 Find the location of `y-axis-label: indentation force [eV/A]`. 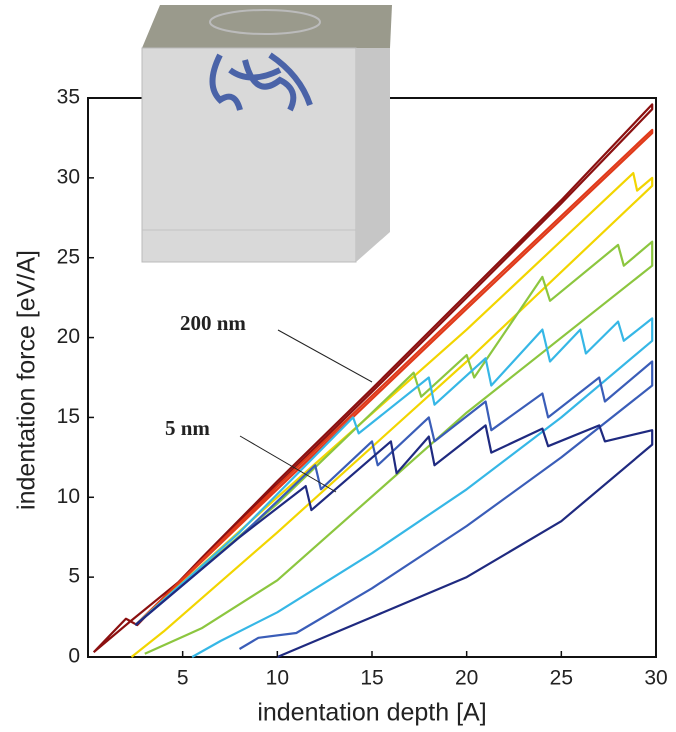

y-axis-label: indentation force [eV/A] is located at coordinates (27, 380).